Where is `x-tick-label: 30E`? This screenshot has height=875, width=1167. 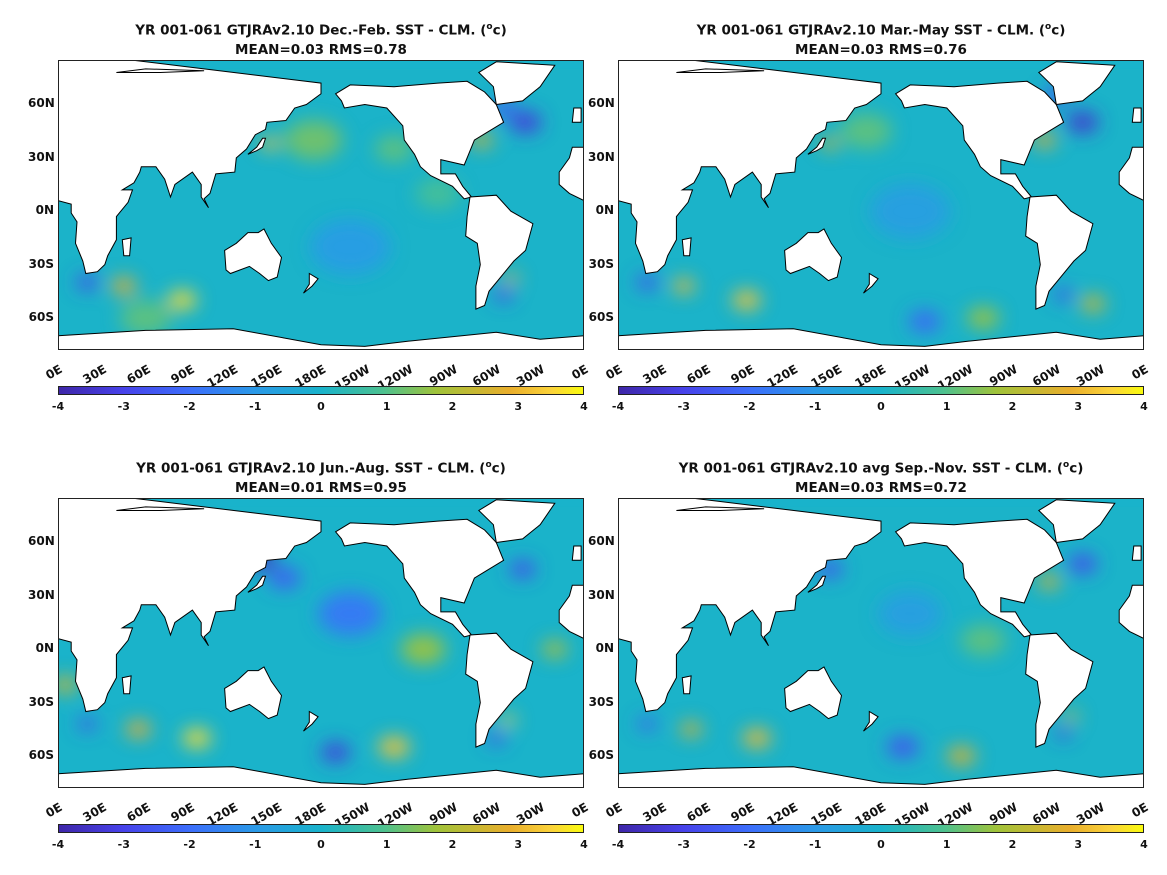 x-tick-label: 30E is located at coordinates (94, 374).